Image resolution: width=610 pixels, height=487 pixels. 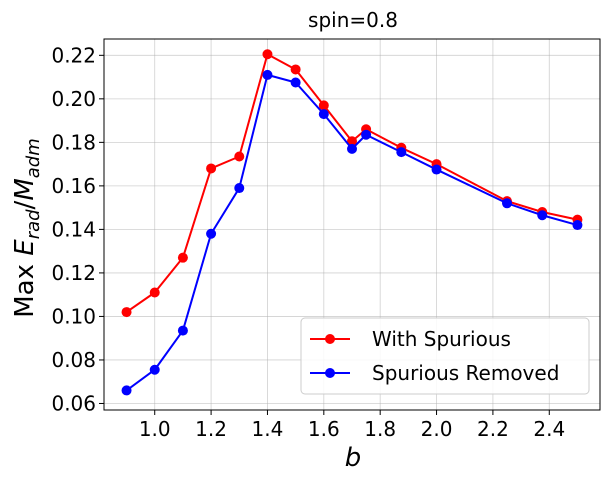 What do you see at coordinates (27, 228) in the screenshot?
I see `y-axis-label: Max Erad/Madm` at bounding box center [27, 228].